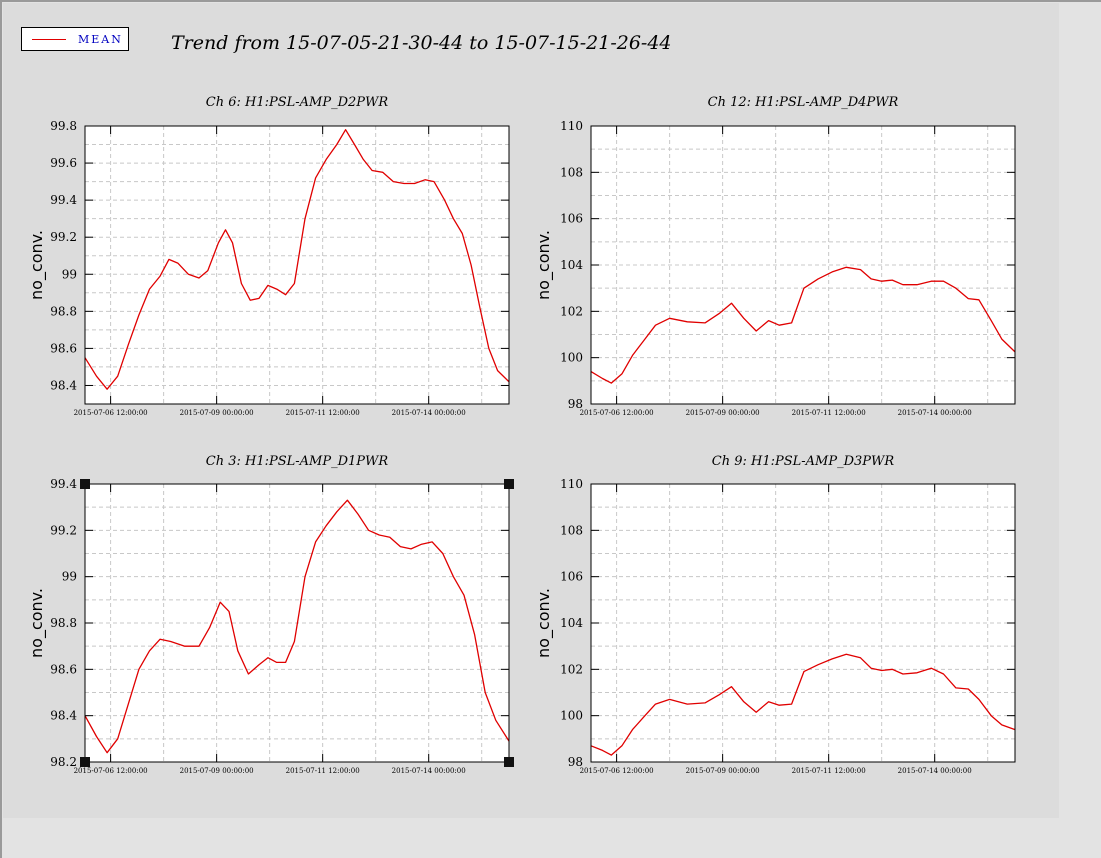 This screenshot has width=1101, height=858. Describe the element at coordinates (803, 102) in the screenshot. I see `chart-title: Ch 12: H1:PSL-AMP_D4PWR` at that location.